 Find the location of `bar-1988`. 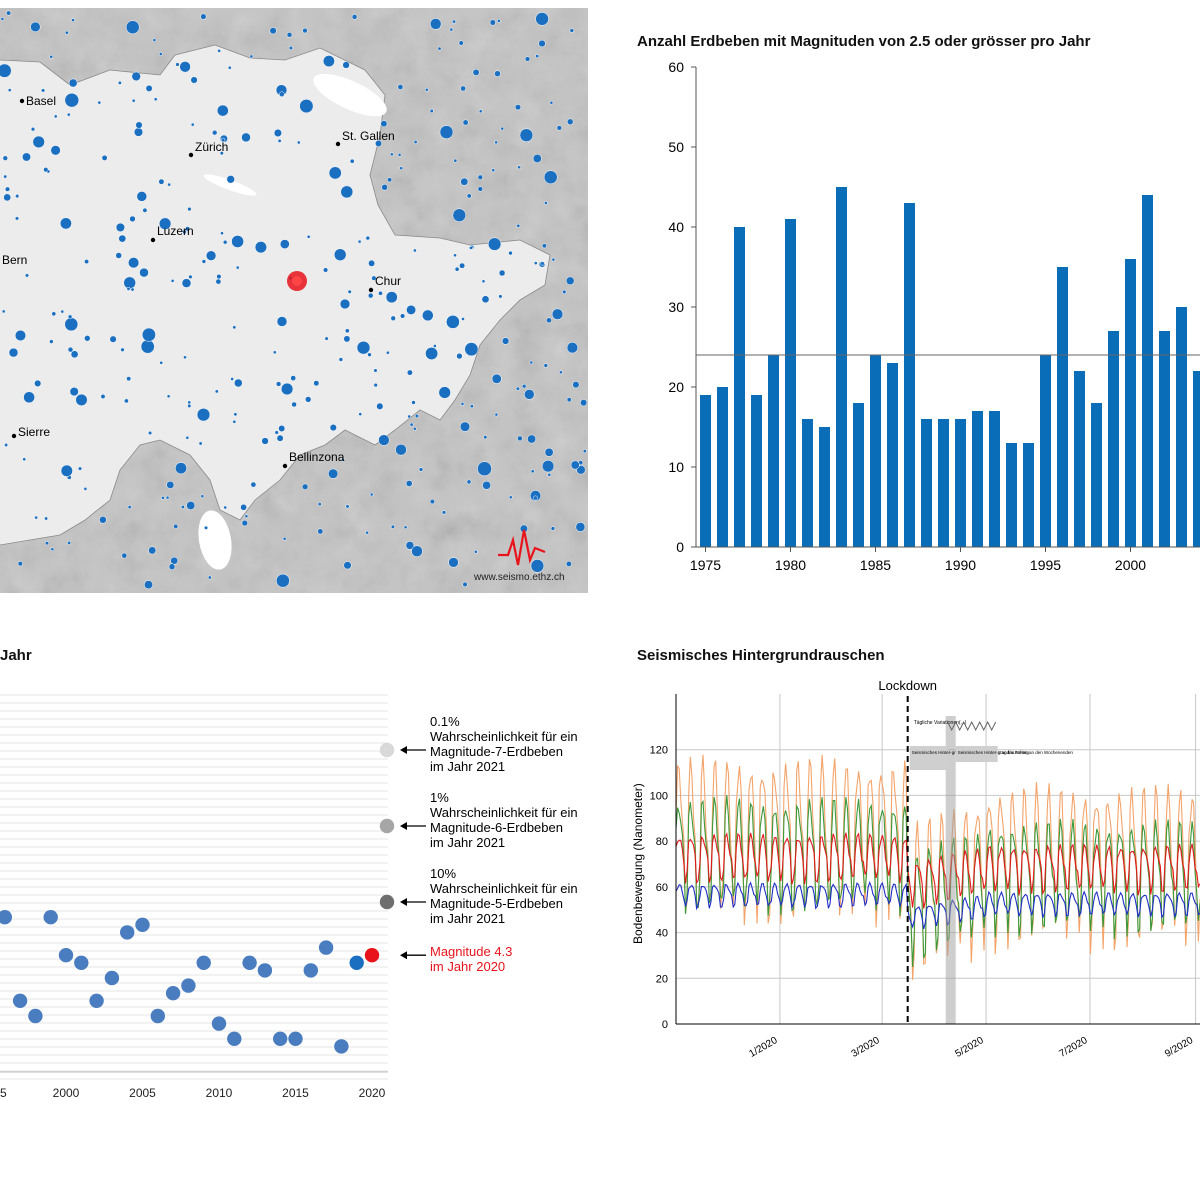

bar-1988 is located at coordinates (926, 483).